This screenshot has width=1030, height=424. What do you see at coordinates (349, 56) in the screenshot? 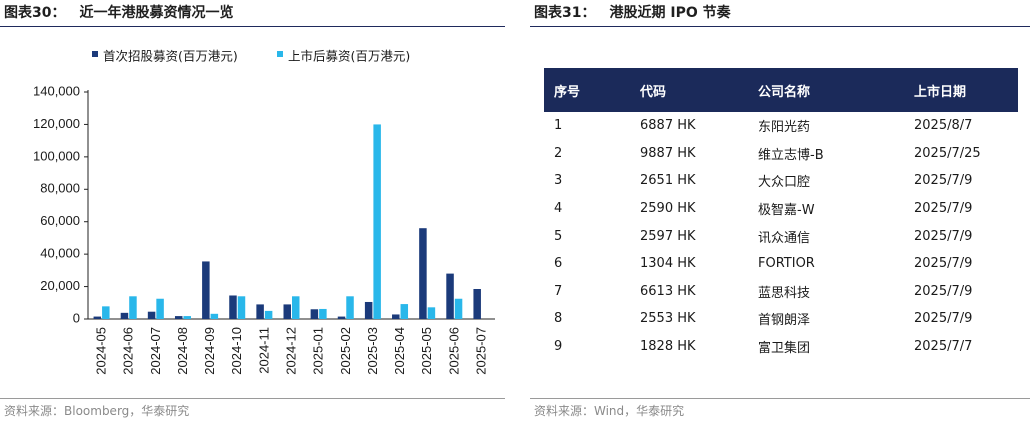
I see `legend-label: 上市后募资(百万港元)` at bounding box center [349, 56].